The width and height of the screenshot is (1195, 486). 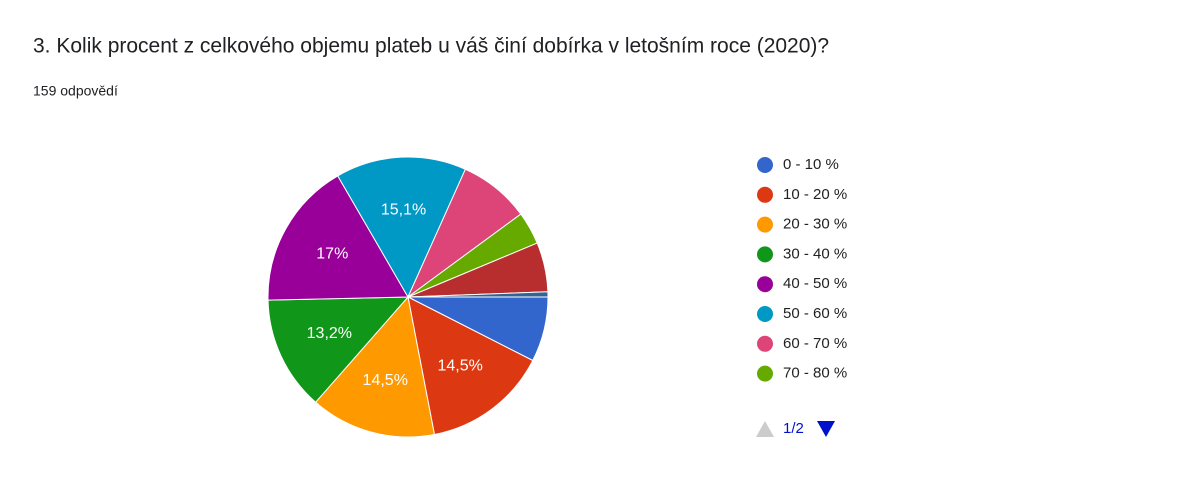 What do you see at coordinates (332, 254) in the screenshot?
I see `slice-label: 17%` at bounding box center [332, 254].